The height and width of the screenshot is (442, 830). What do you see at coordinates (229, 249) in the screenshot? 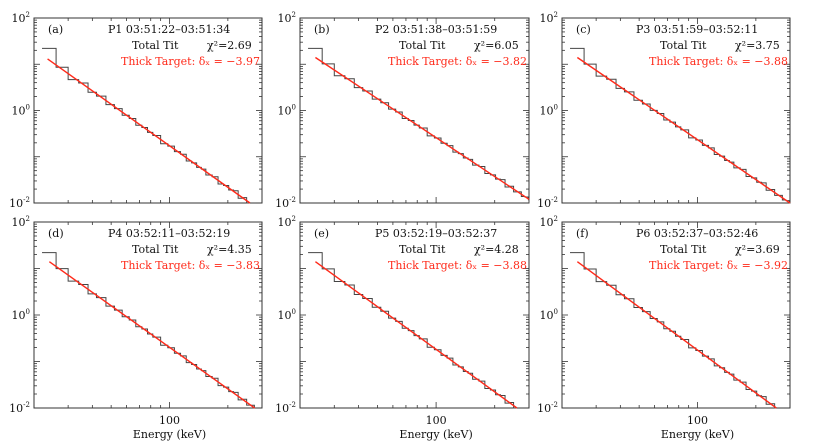
I see `chi-squared-label: χ²=4.35` at bounding box center [229, 249].